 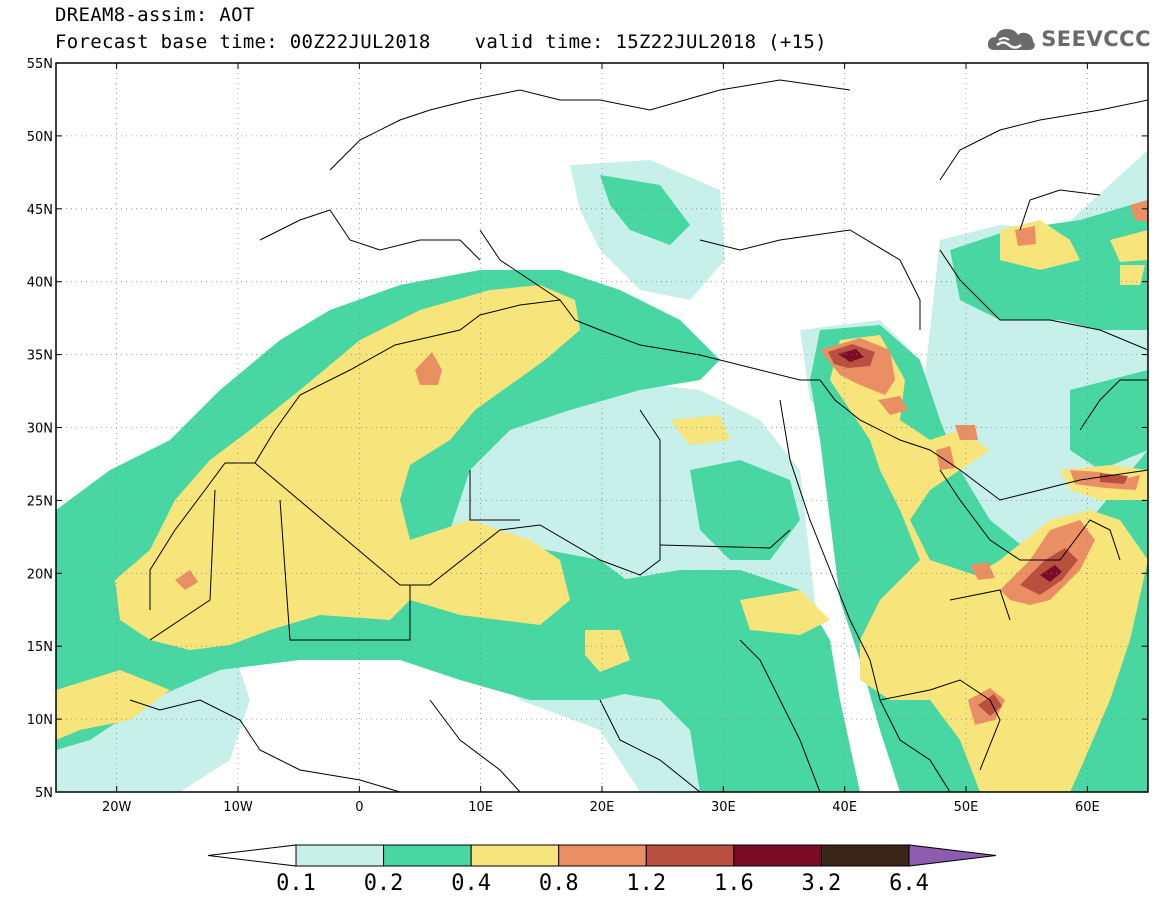 What do you see at coordinates (238, 807) in the screenshot?
I see `lon-tick-label: 10W` at bounding box center [238, 807].